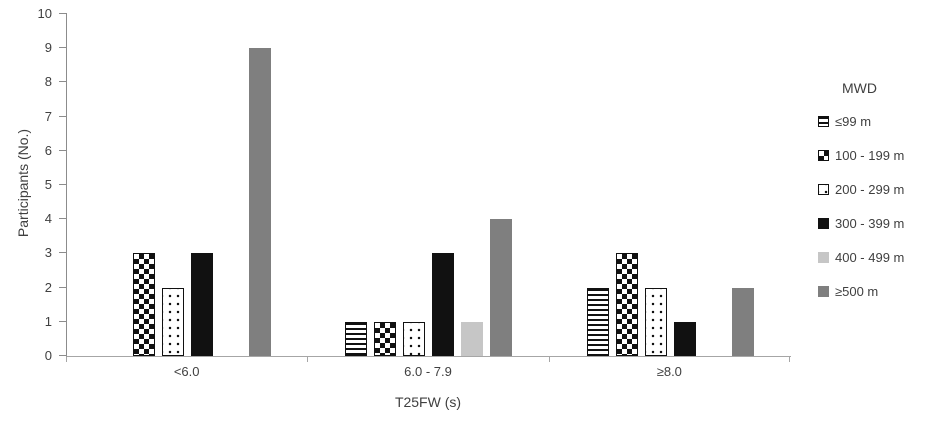  What do you see at coordinates (428, 402) in the screenshot?
I see `x-axis-title: T25FW (s)` at bounding box center [428, 402].